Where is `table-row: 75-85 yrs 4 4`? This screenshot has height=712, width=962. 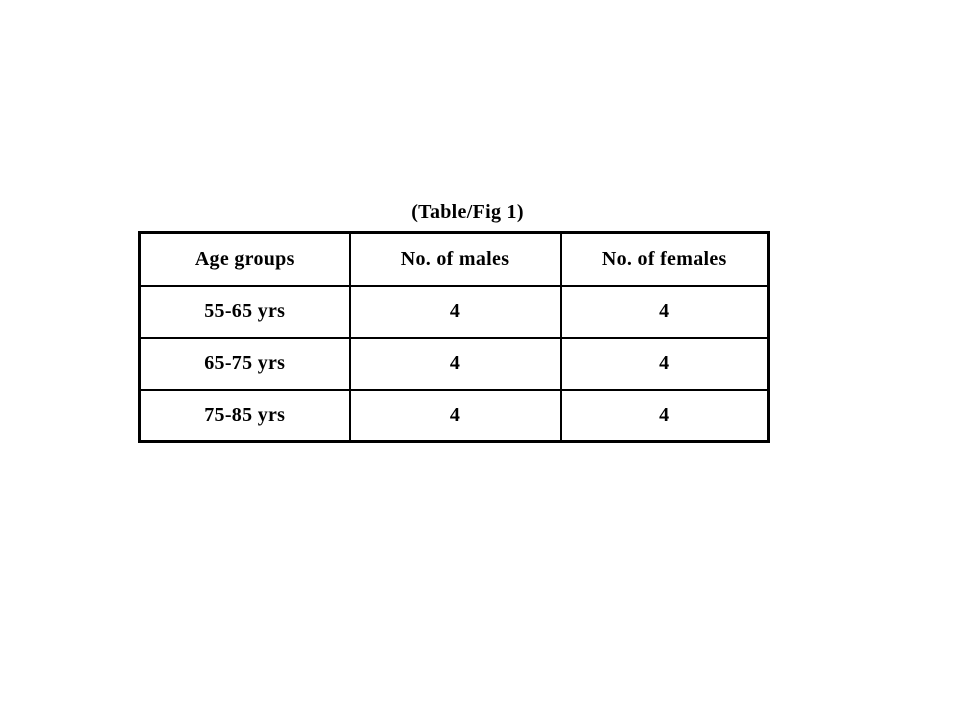
table-row: 75-85 yrs 4 4 is located at coordinates (454, 415).